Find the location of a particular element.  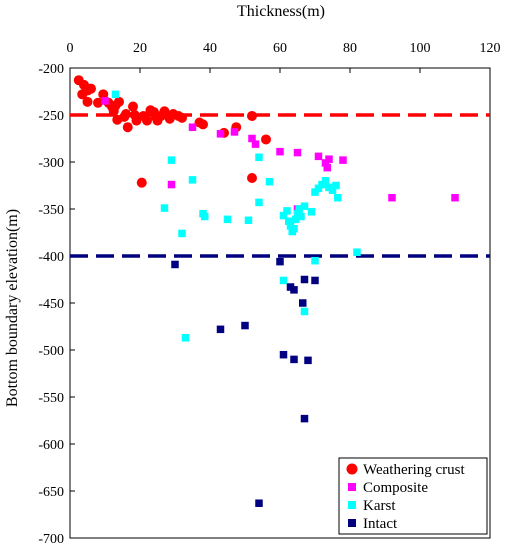

y-tick-label: -350 is located at coordinates (51, 210).